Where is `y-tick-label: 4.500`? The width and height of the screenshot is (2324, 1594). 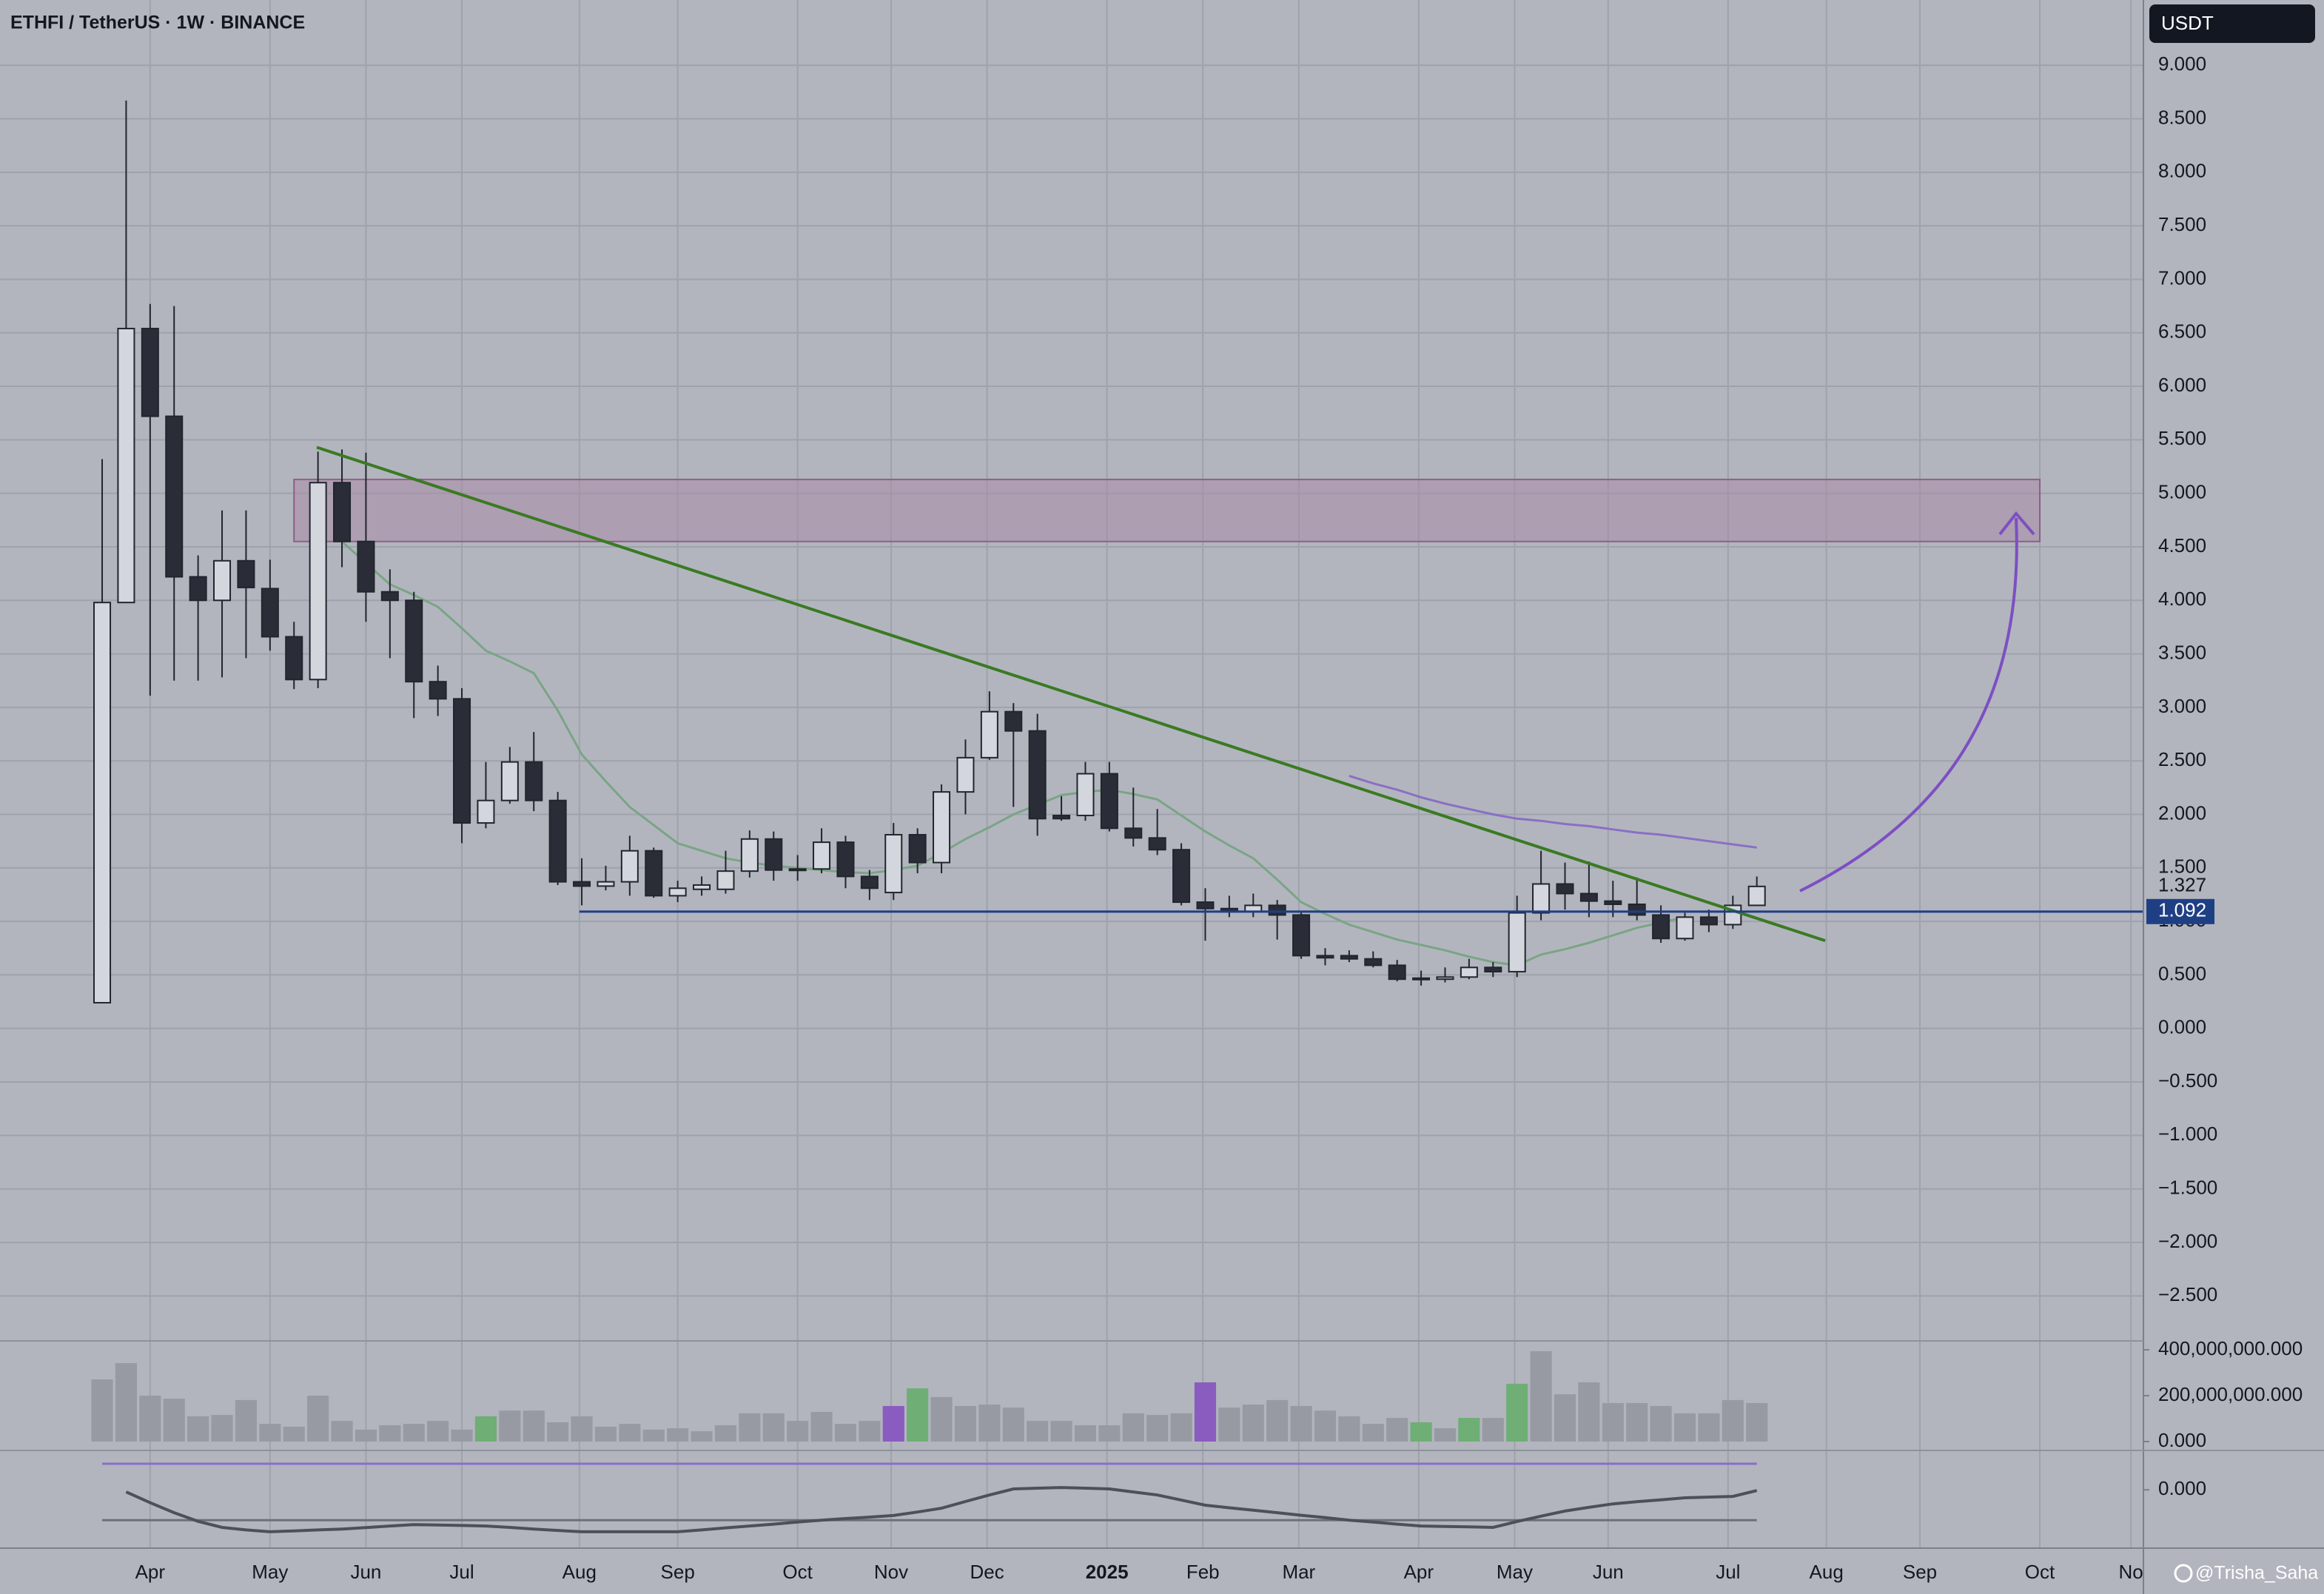
y-tick-label: 4.500 is located at coordinates (2182, 545).